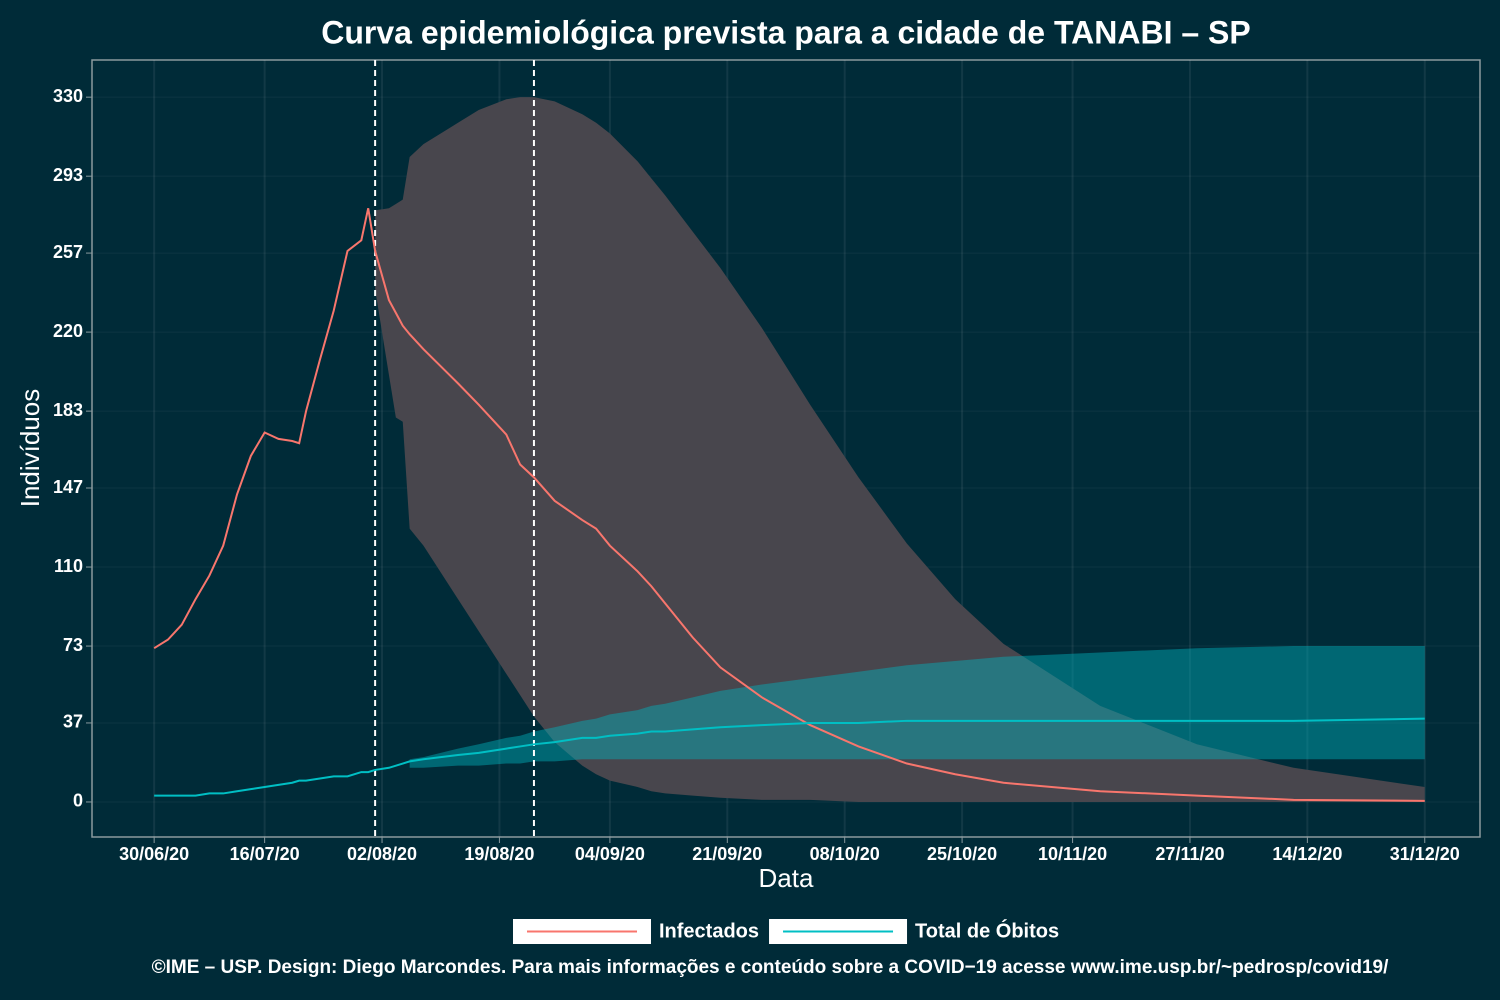 This screenshot has width=1500, height=1000. Describe the element at coordinates (1425, 854) in the screenshot. I see `x-tick-label: 31/12/20` at that location.